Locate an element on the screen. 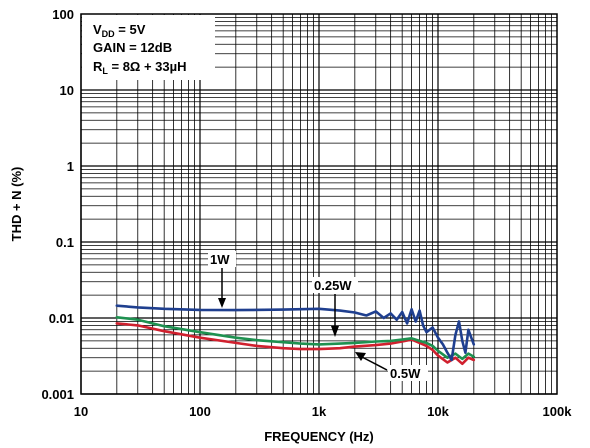  annotation-025w-bg is located at coordinates (335, 285).